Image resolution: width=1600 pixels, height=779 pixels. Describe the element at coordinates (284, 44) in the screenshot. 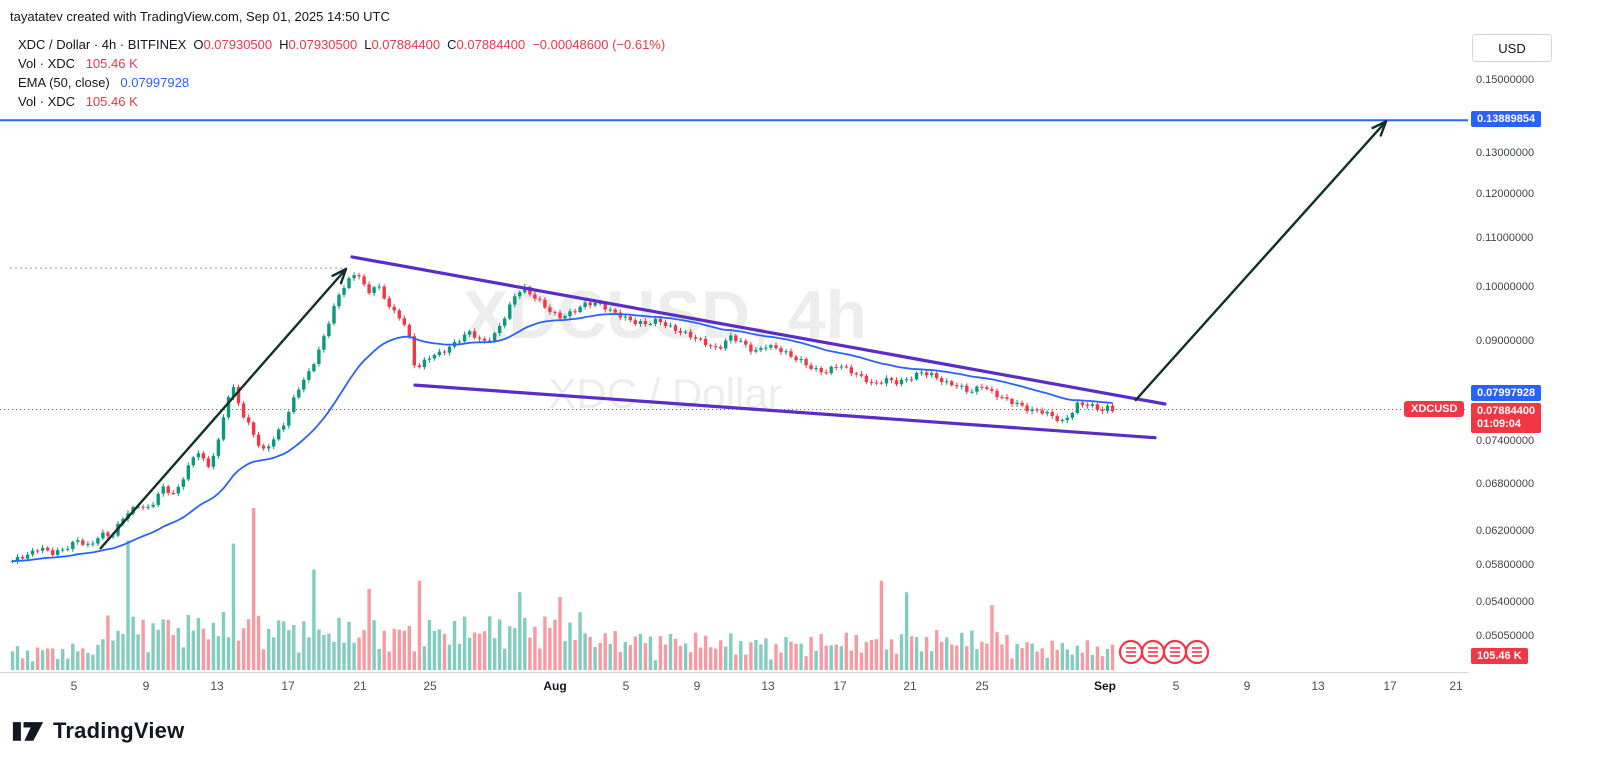

I see `ohlc-key: H` at that location.